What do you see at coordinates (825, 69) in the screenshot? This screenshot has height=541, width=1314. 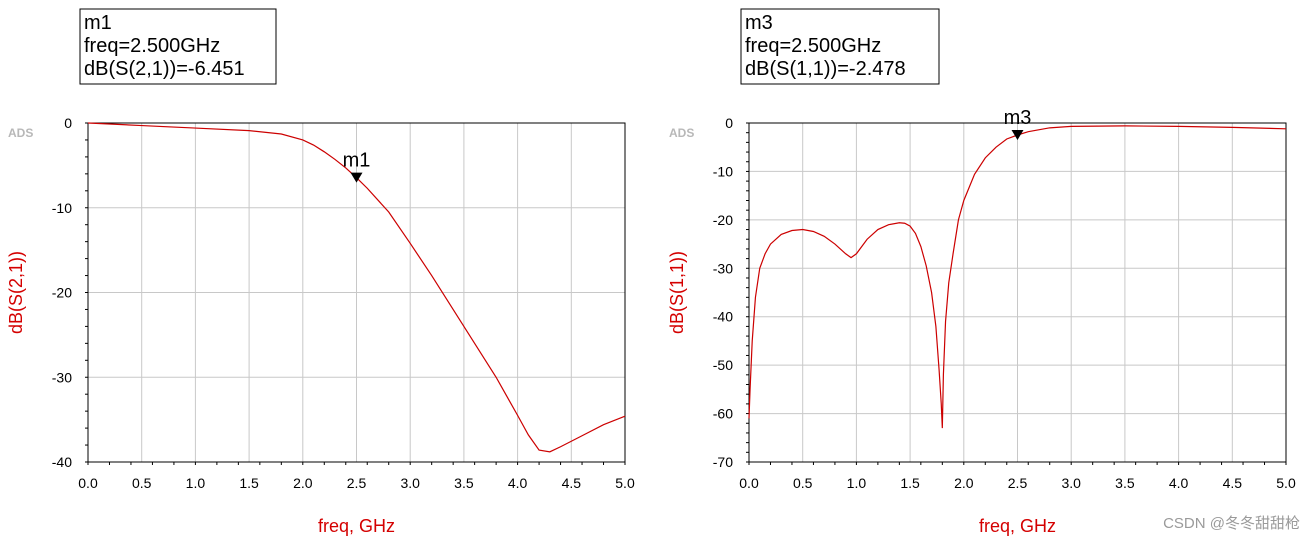 I see `marker-readout-line: dB(S(1,1))=-2.478` at bounding box center [825, 69].